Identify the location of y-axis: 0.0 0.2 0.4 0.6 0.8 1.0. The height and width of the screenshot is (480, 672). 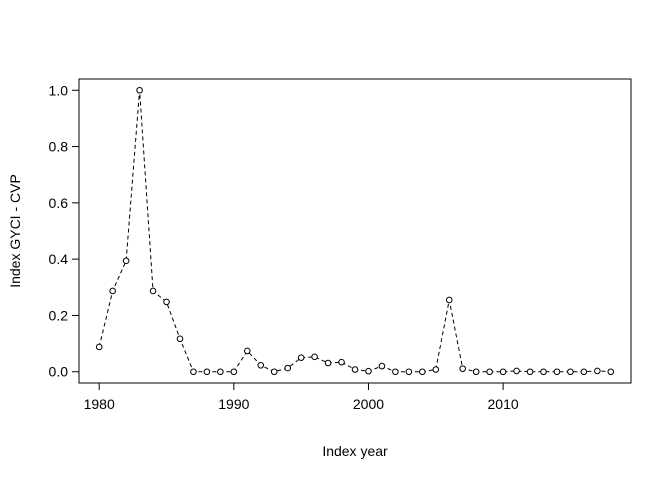
(64, 231).